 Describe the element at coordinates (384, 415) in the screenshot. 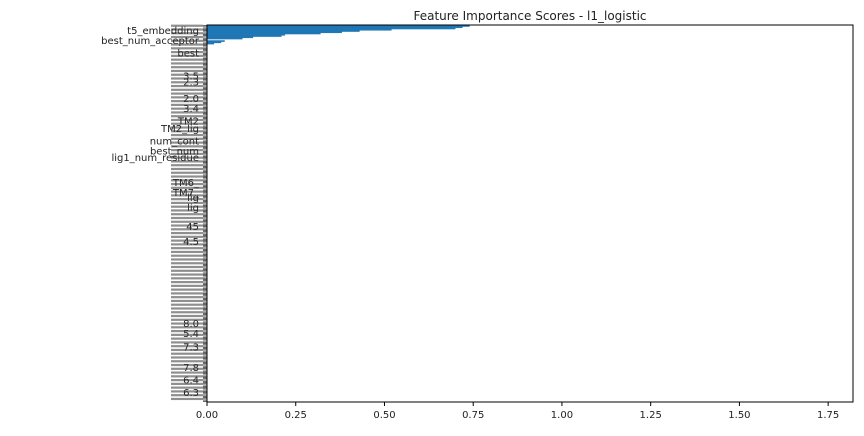

I see `x-tick-label: 0.50` at that location.